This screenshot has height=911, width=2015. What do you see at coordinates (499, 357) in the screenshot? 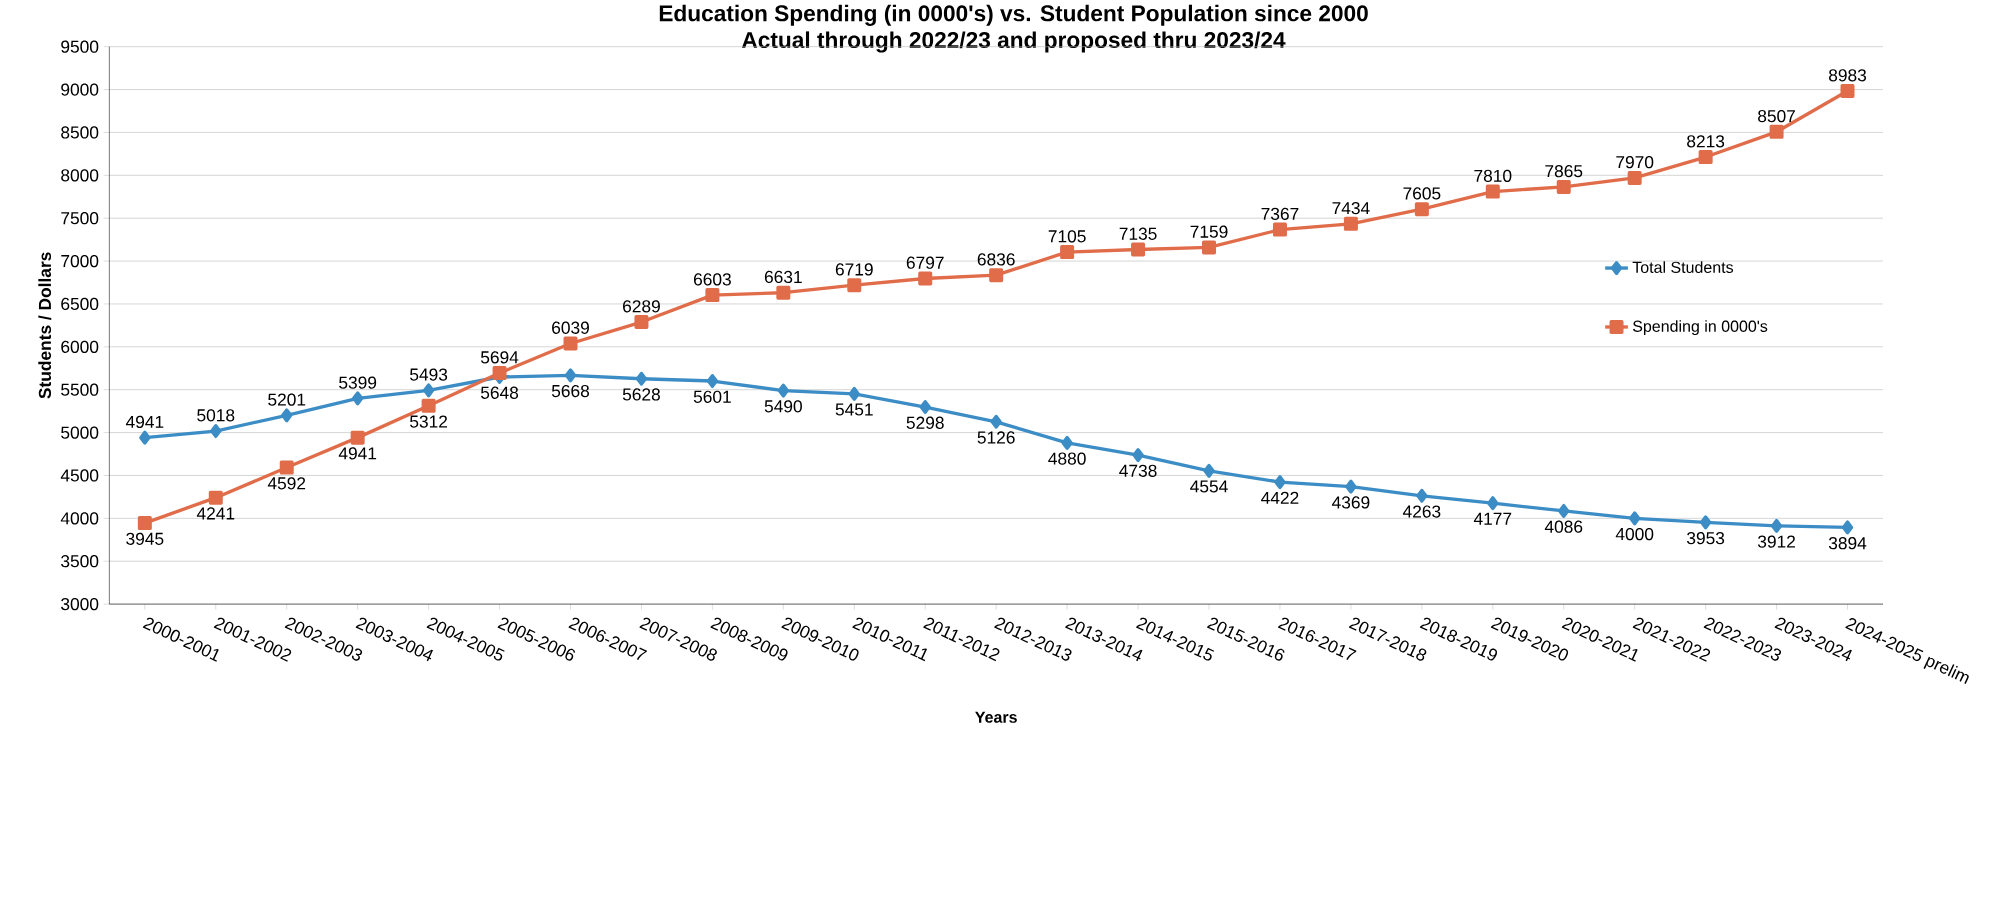
I see `data-label: 5694` at bounding box center [499, 357].